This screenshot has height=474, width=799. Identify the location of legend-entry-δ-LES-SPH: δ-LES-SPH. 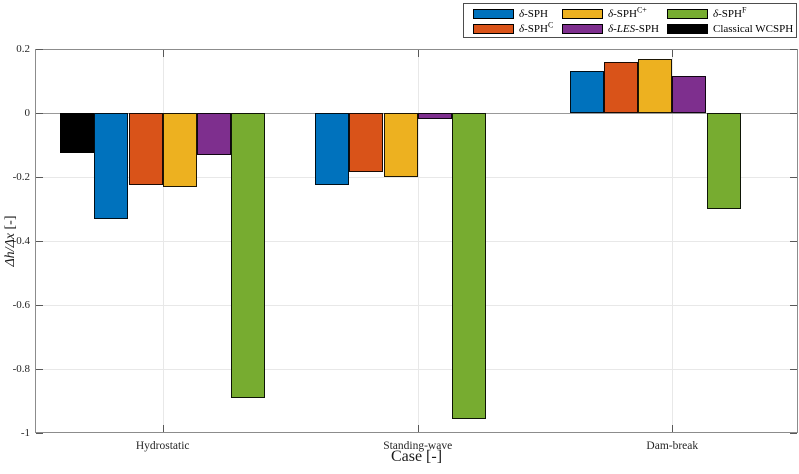
(610, 28).